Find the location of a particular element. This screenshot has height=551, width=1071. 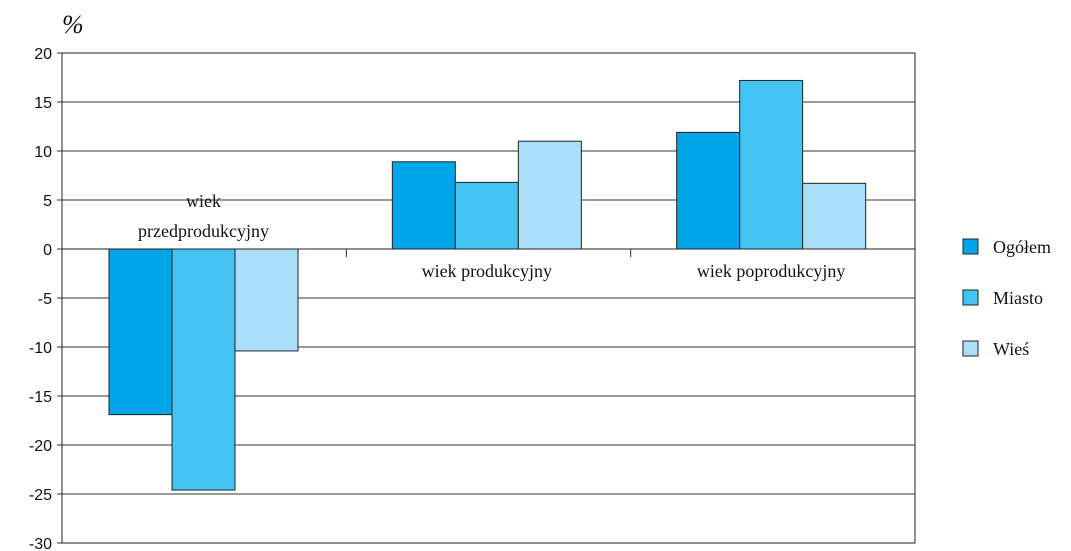

y-unit-label: % is located at coordinates (73, 24).